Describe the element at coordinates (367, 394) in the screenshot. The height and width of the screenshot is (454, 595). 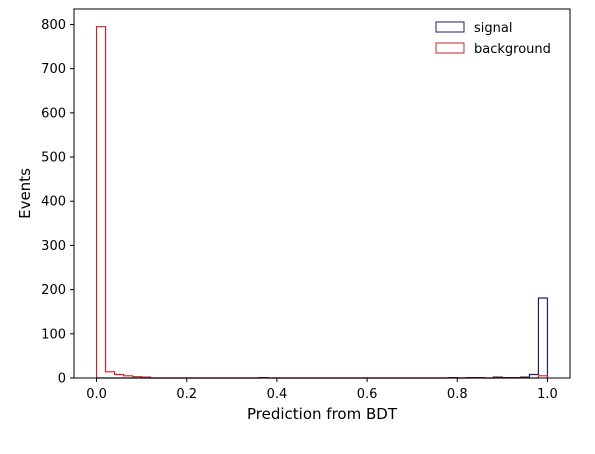
I see `x-tick-label: 0.6` at that location.